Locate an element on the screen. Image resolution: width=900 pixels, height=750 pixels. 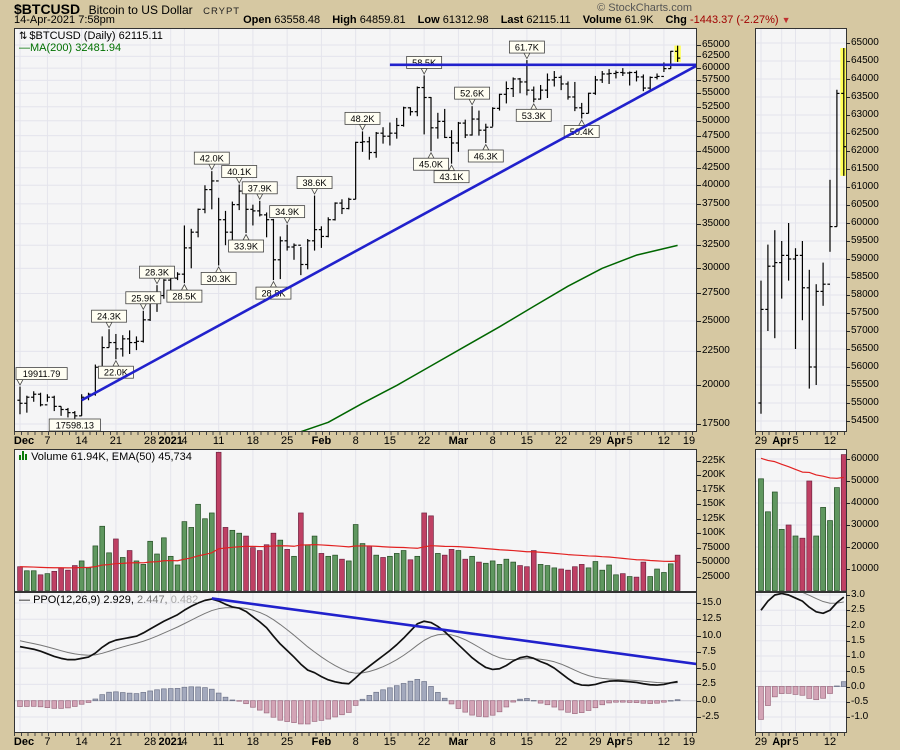
quote-last: Last 62115.11 is located at coordinates (535, 20).